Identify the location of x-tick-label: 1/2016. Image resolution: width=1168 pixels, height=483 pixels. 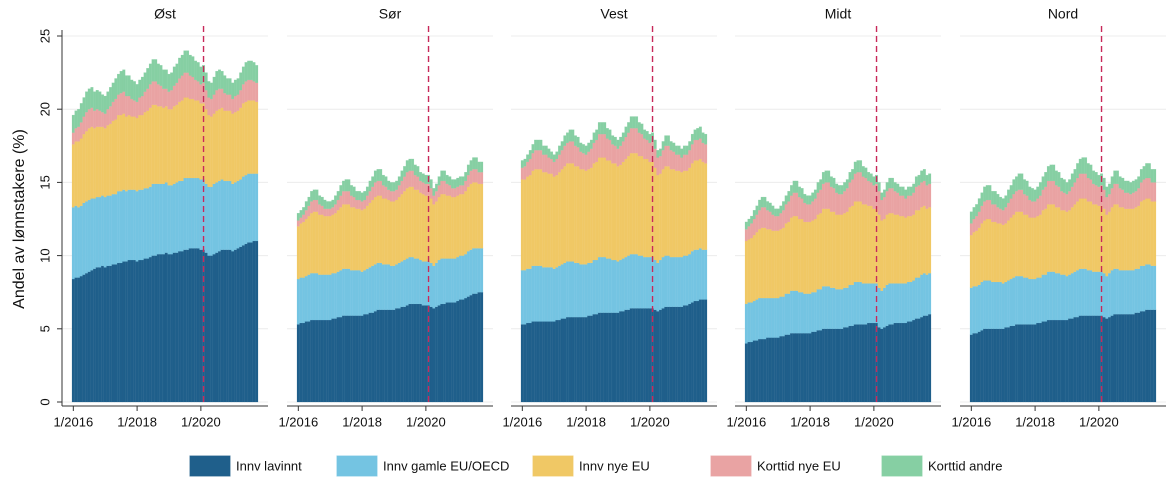
(73, 421).